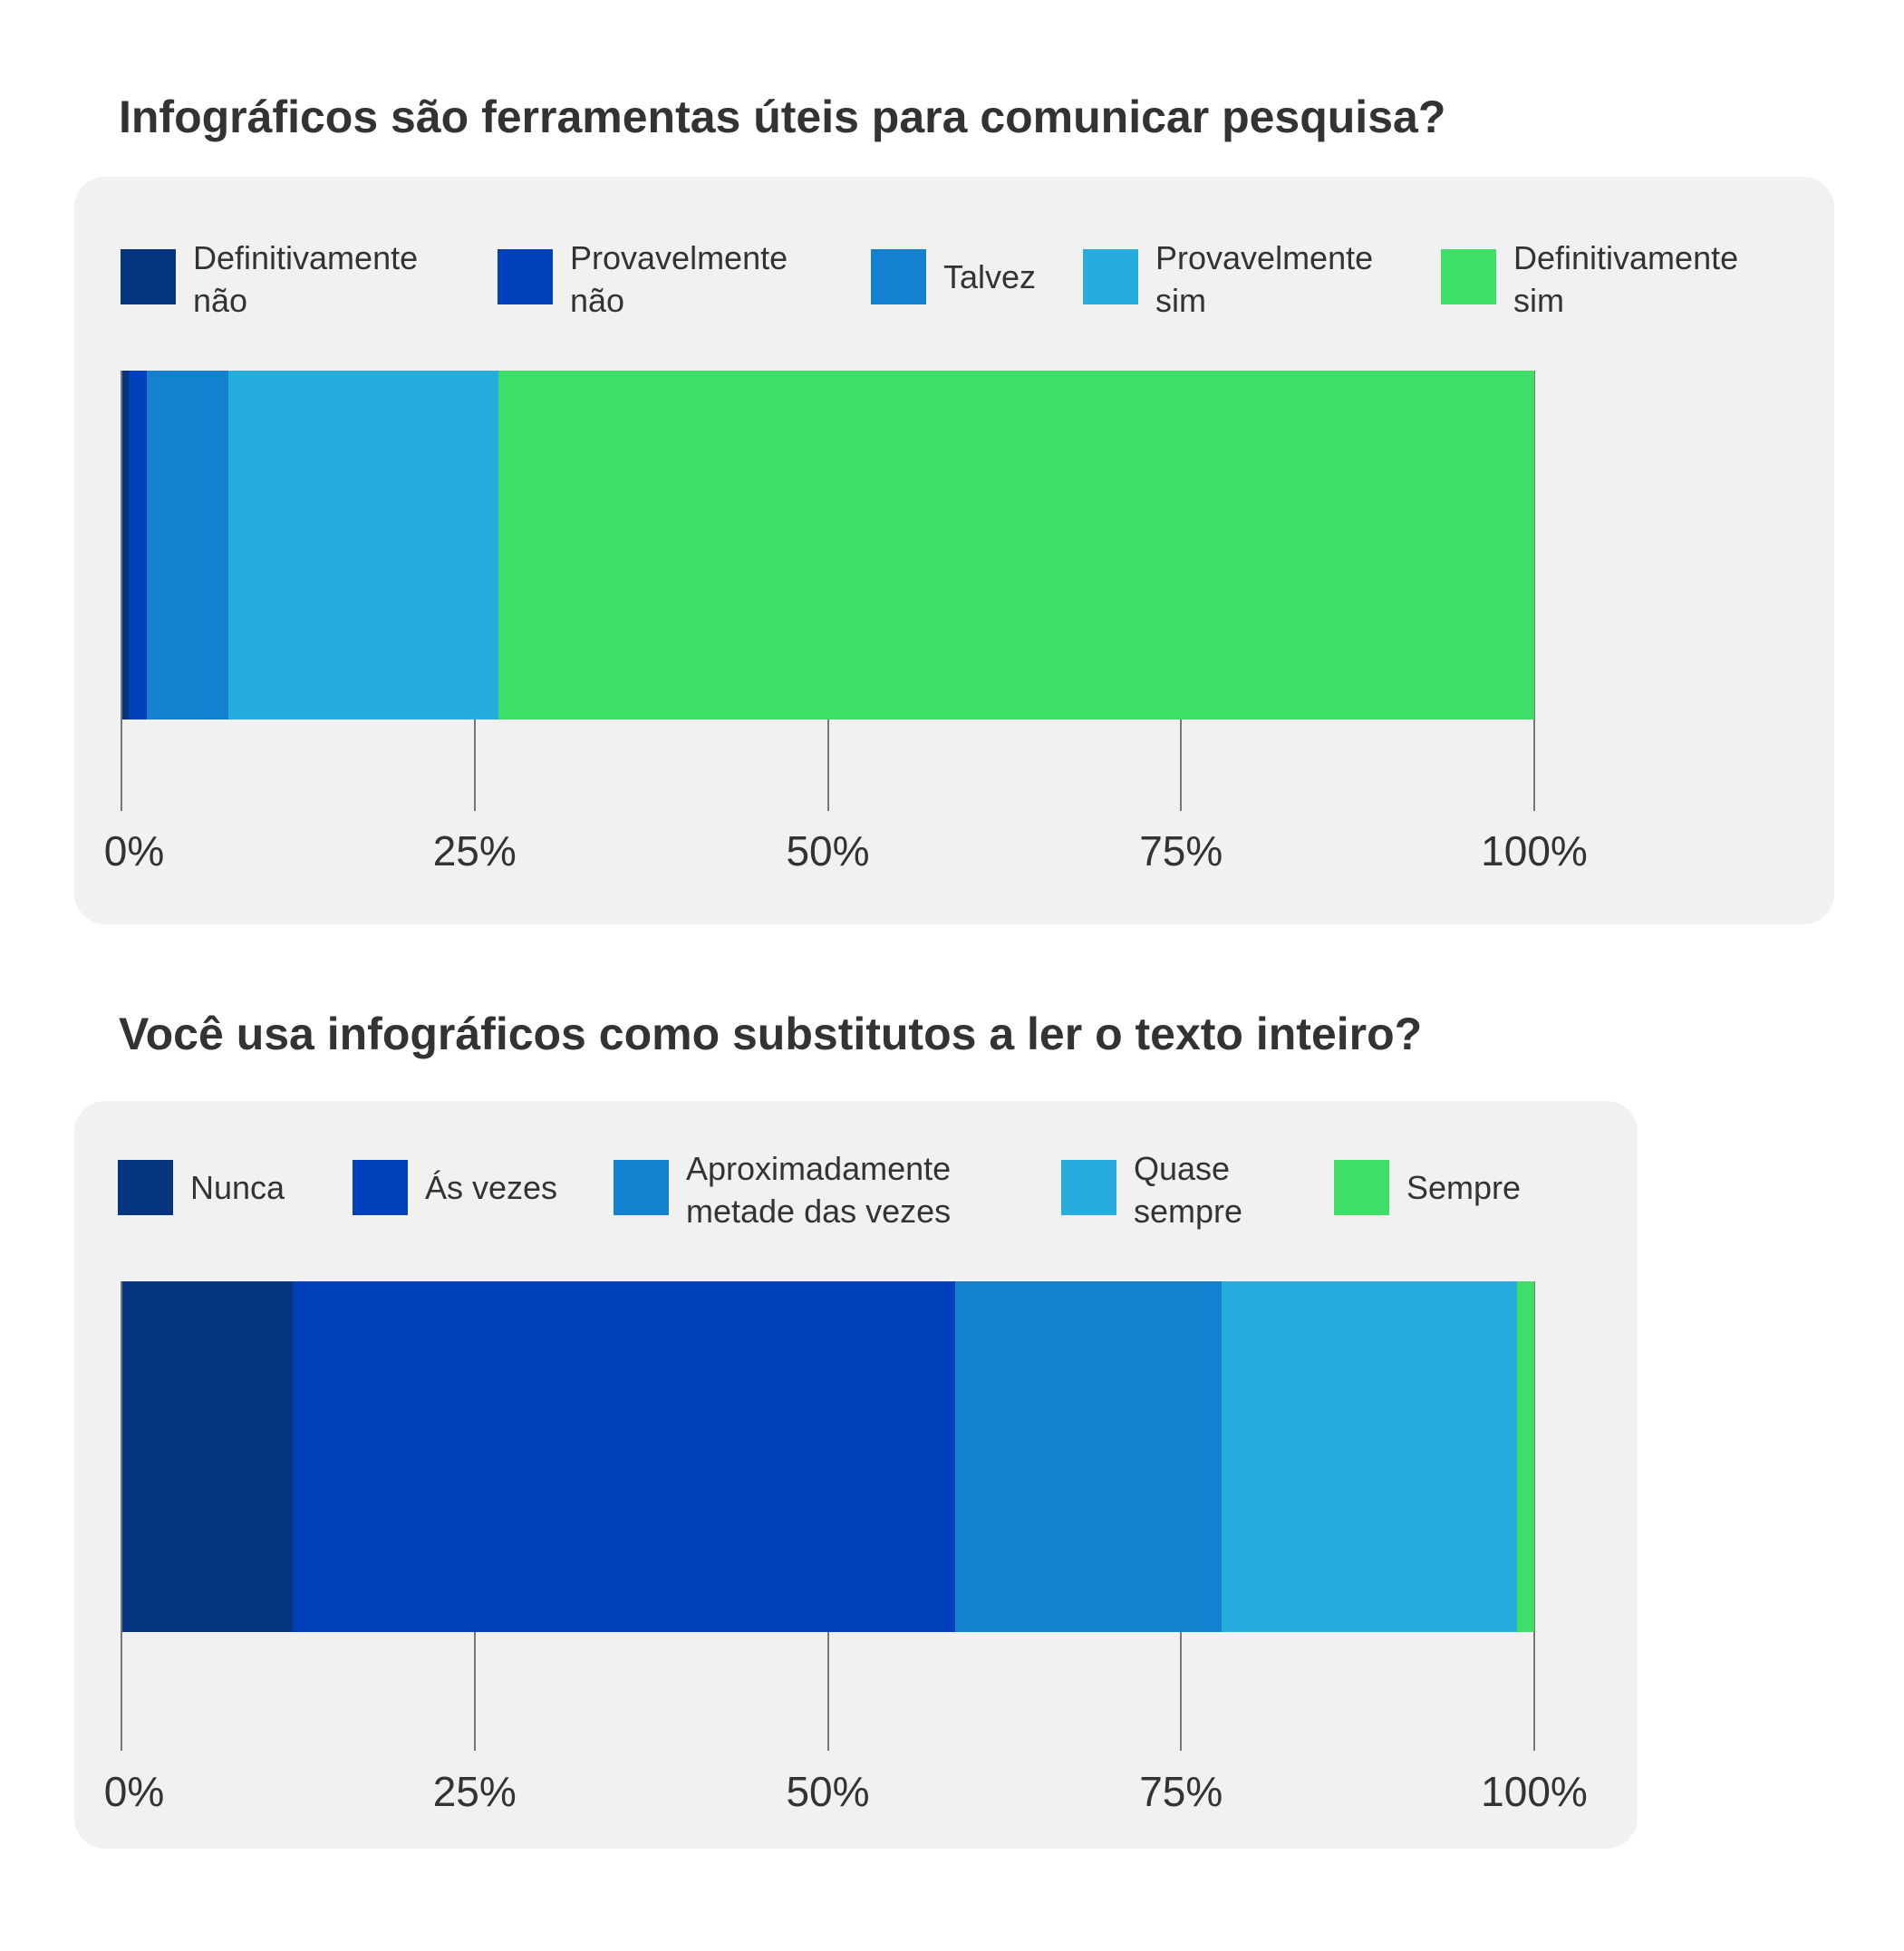 The height and width of the screenshot is (1951, 1904). What do you see at coordinates (188, 545) in the screenshot?
I see `bar-segment-talvez` at bounding box center [188, 545].